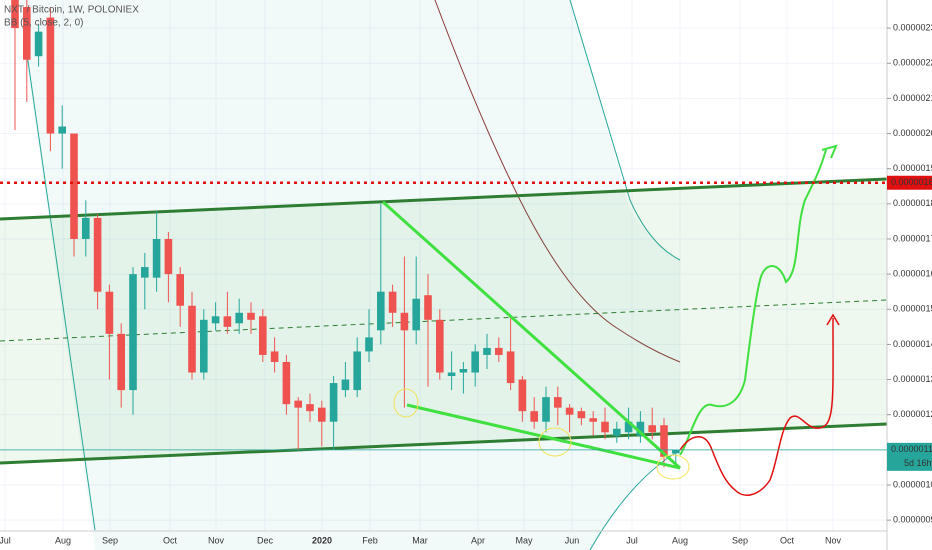  Describe the element at coordinates (912, 520) in the screenshot. I see `y-tick-label: 0.00000090` at that location.